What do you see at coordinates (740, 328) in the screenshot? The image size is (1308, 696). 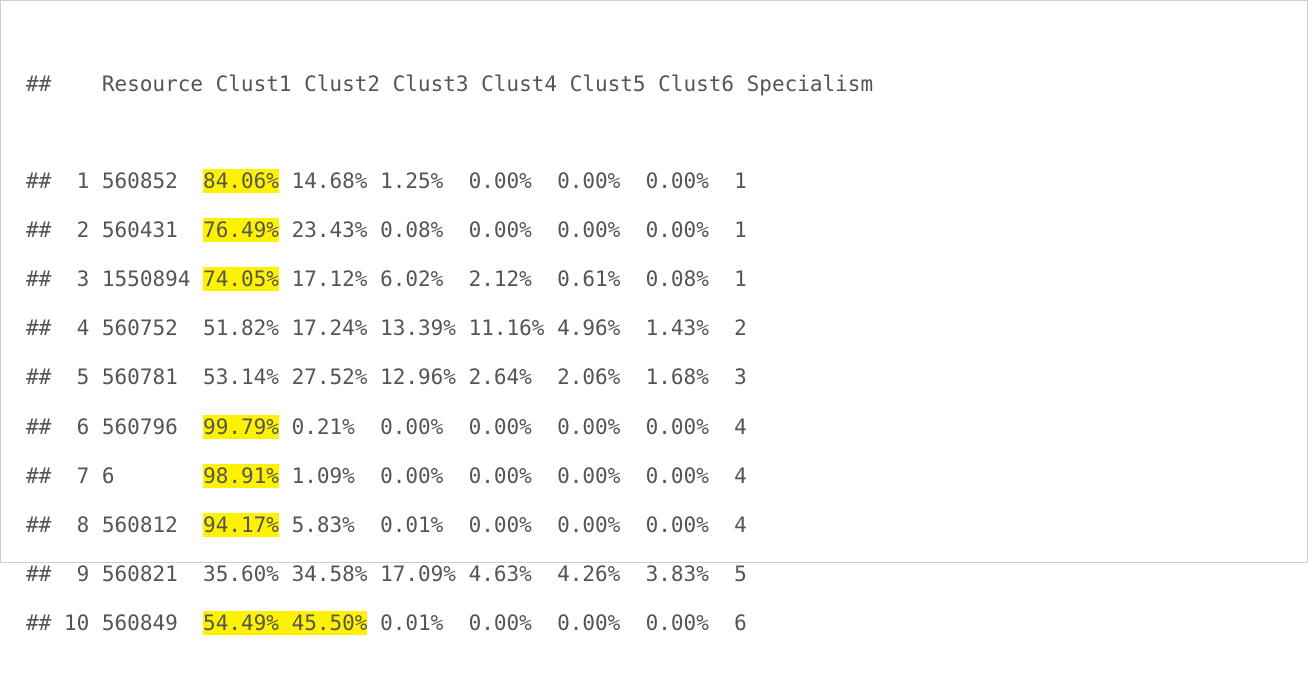 I see `cell-specialism: 2` at bounding box center [740, 328].